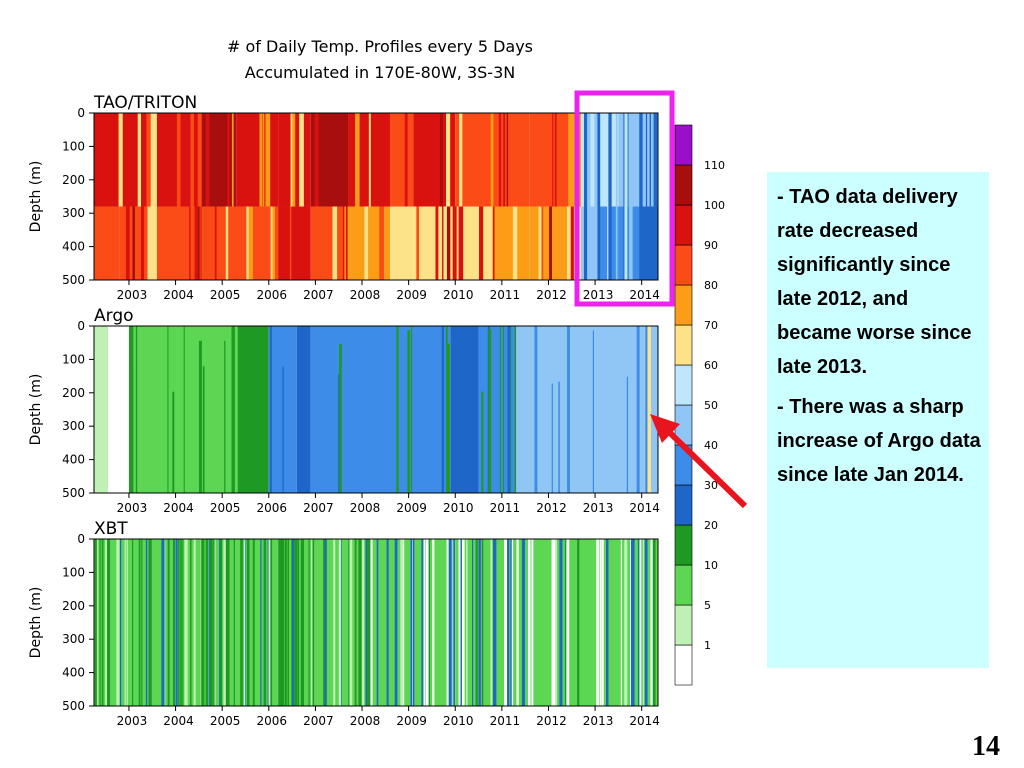 The width and height of the screenshot is (1024, 768). Describe the element at coordinates (272, 295) in the screenshot. I see `x-tick-label: 2006` at that location.